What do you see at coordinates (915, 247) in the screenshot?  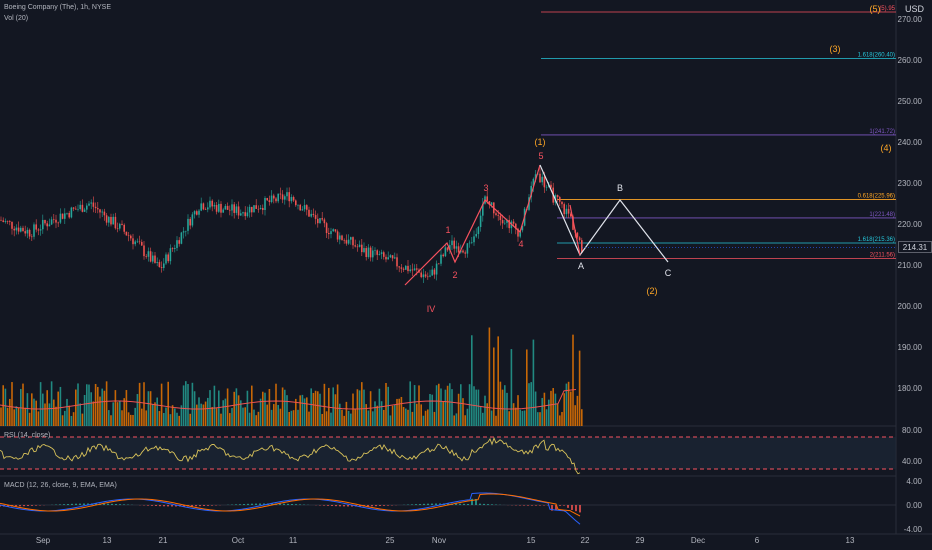 I see `last-price-badge: 214.31` at bounding box center [915, 247].